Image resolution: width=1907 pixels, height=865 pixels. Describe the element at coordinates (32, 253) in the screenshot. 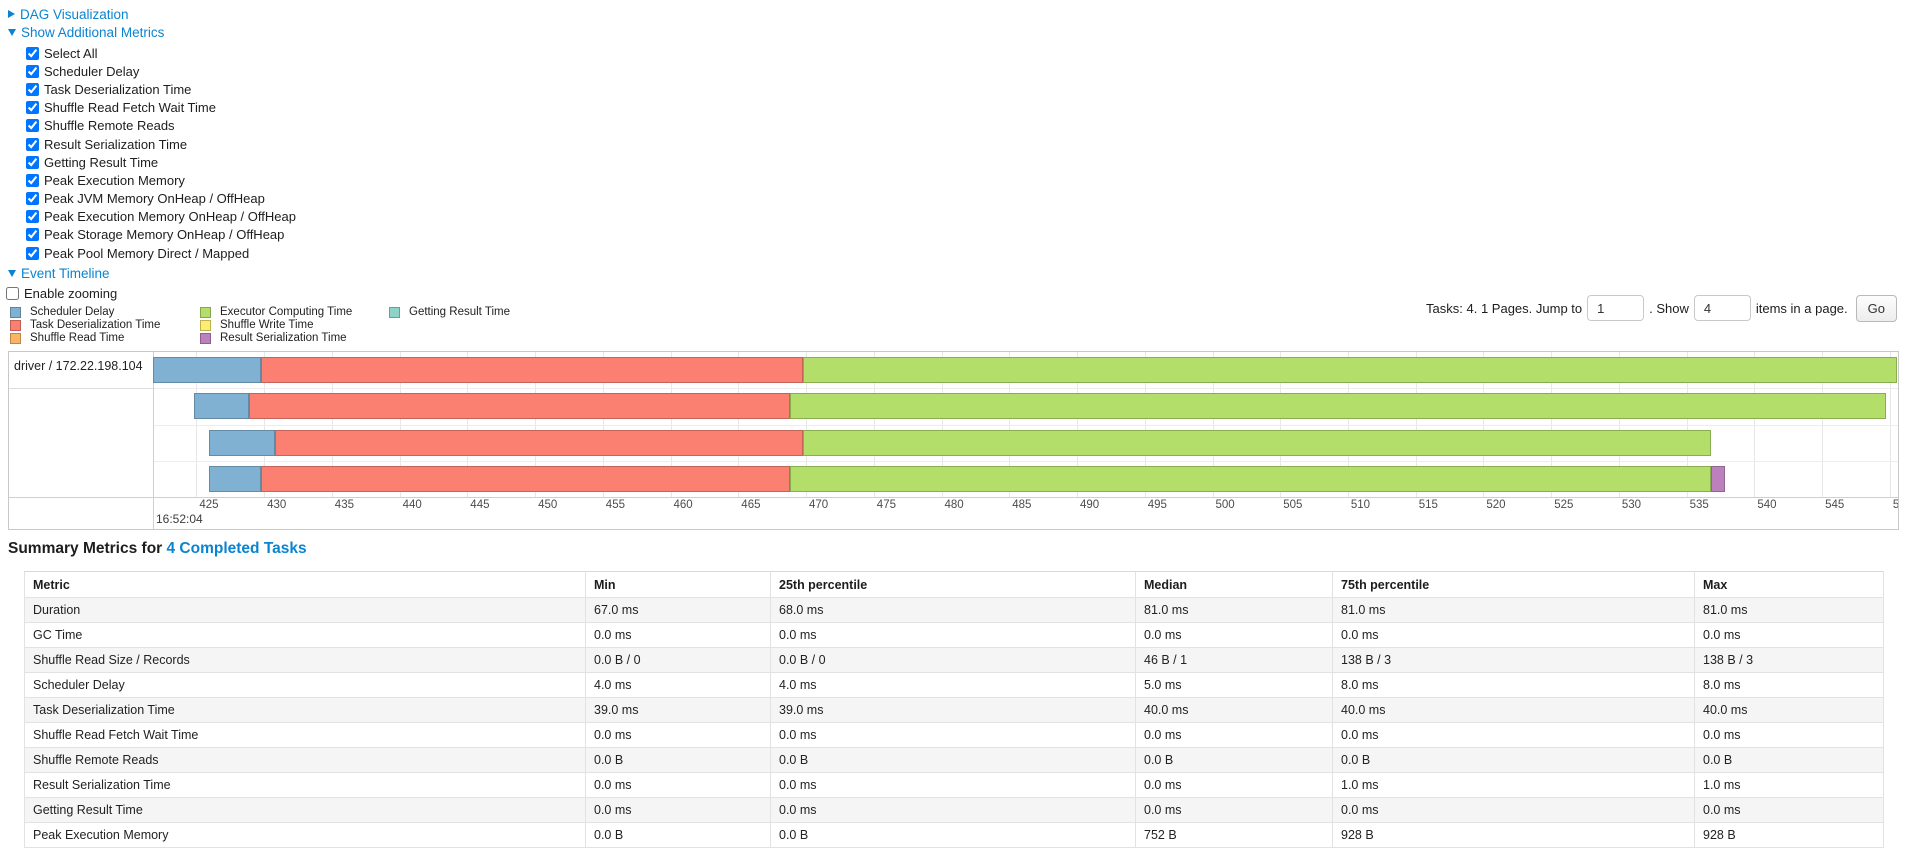

I see `checkbox-peak-pool-memory-direct-mapped` at that location.